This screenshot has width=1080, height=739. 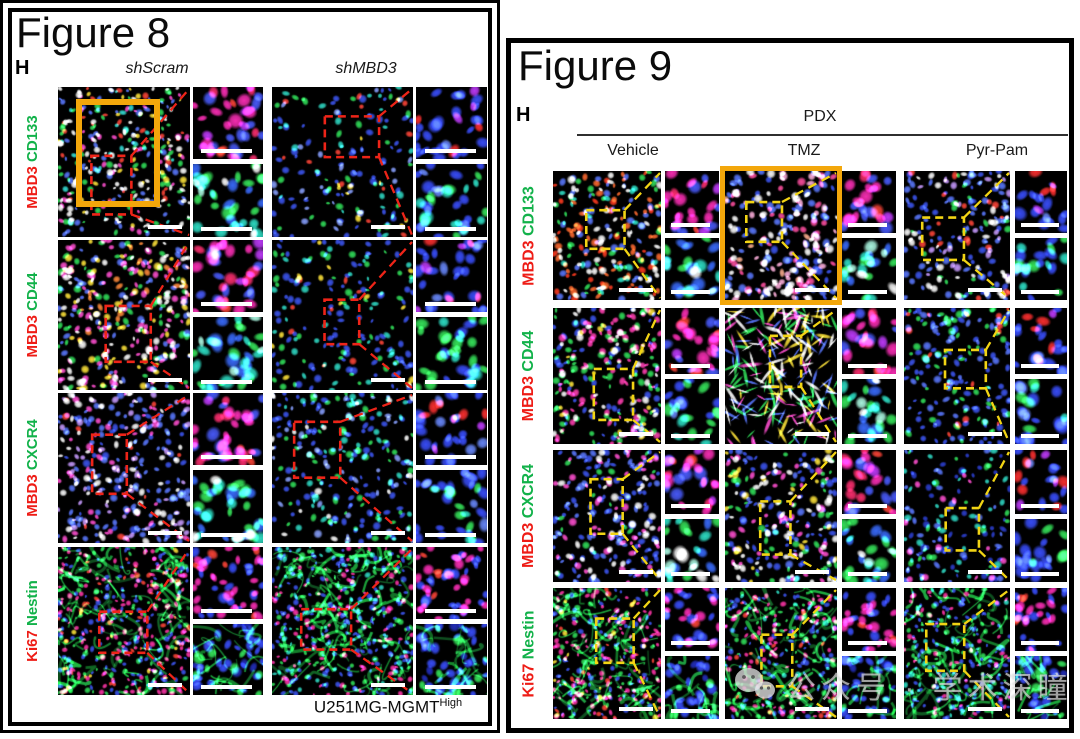 I want to click on fig9-Pyr-Pam-row4-image, so click(x=957, y=653).